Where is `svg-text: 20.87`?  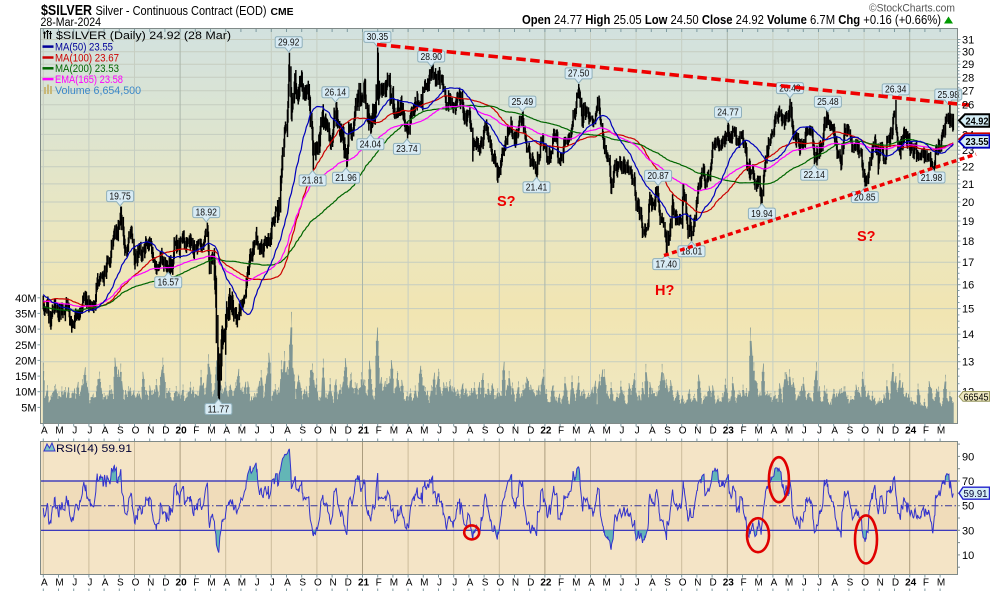
svg-text: 20.87 is located at coordinates (658, 176).